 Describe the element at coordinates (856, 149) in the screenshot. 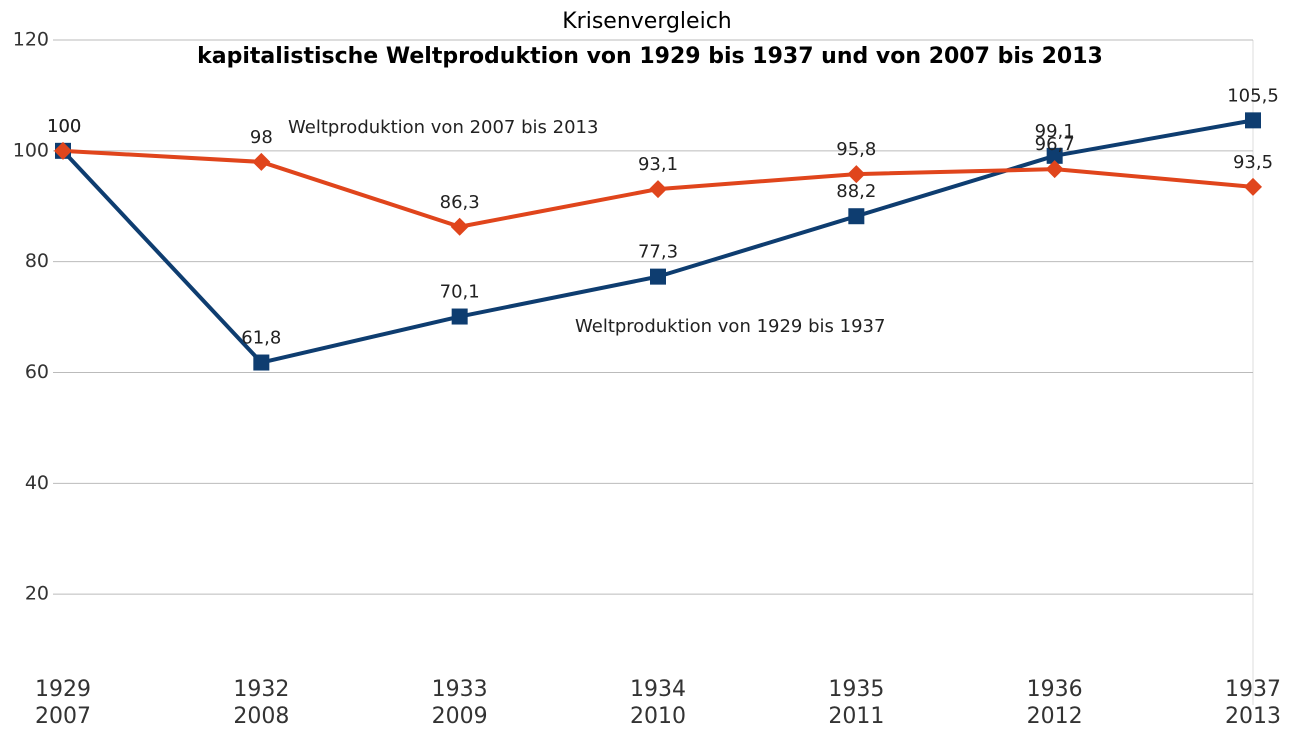

I see `data-label: 95,8` at that location.